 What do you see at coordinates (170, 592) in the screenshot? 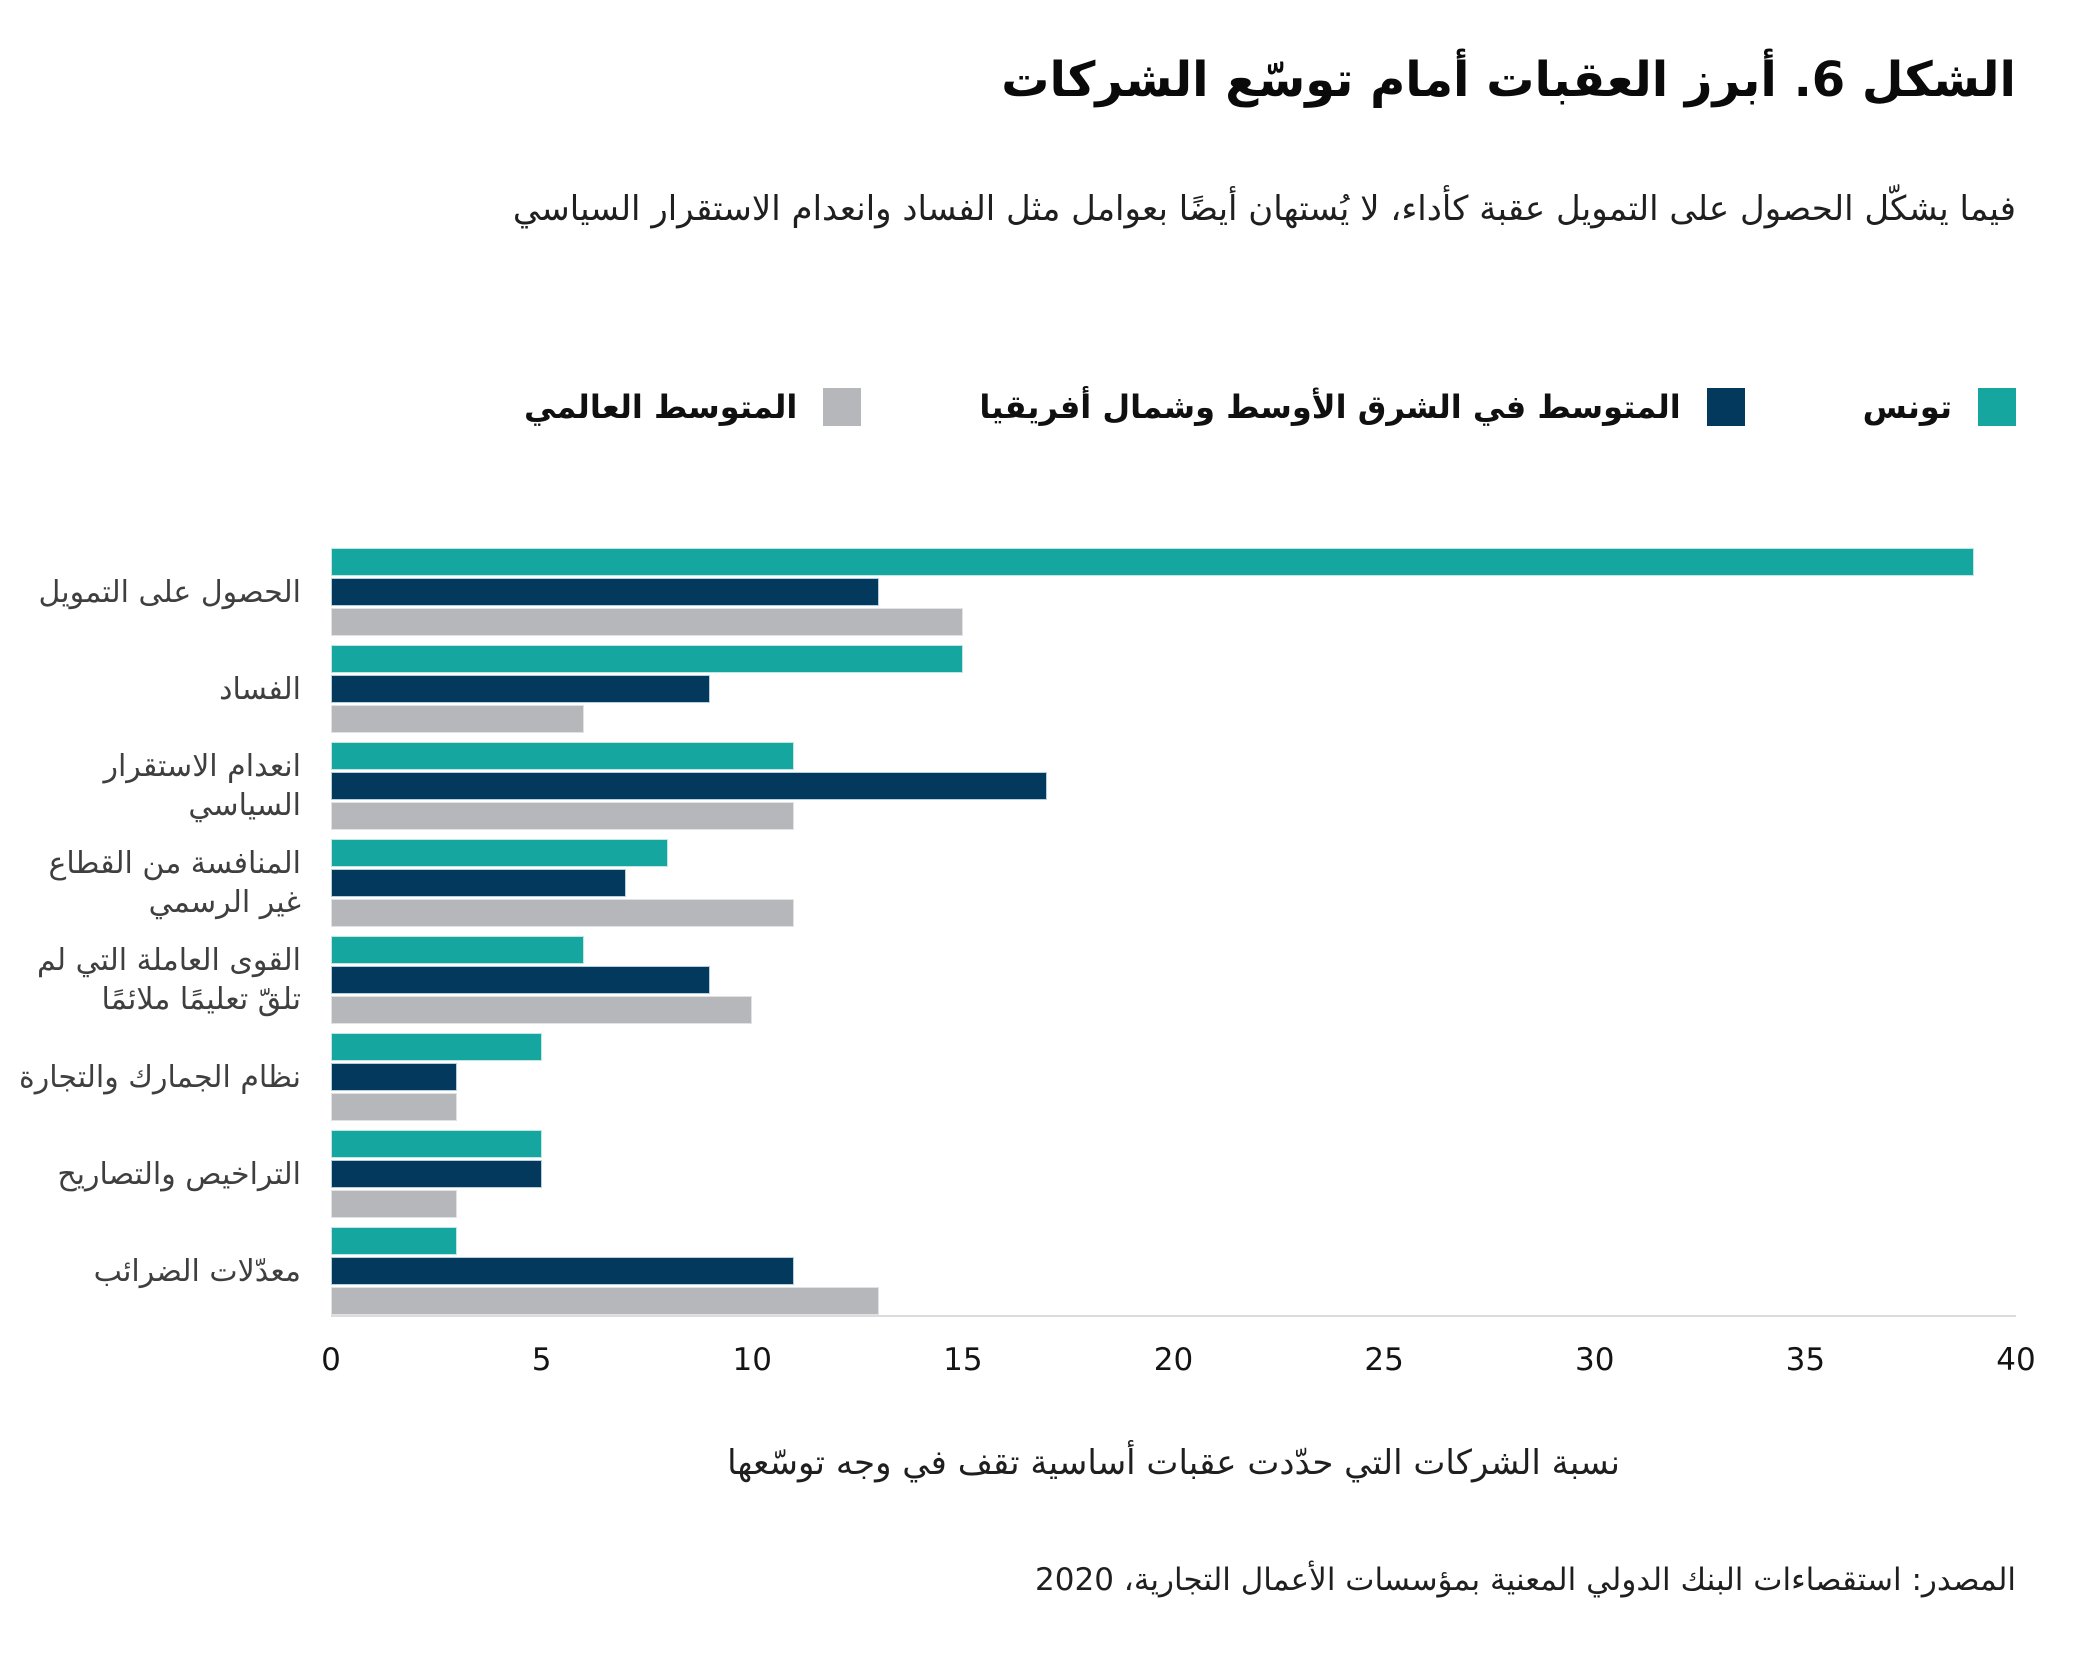
I see `category-label: الحصول على التمويل` at bounding box center [170, 592].